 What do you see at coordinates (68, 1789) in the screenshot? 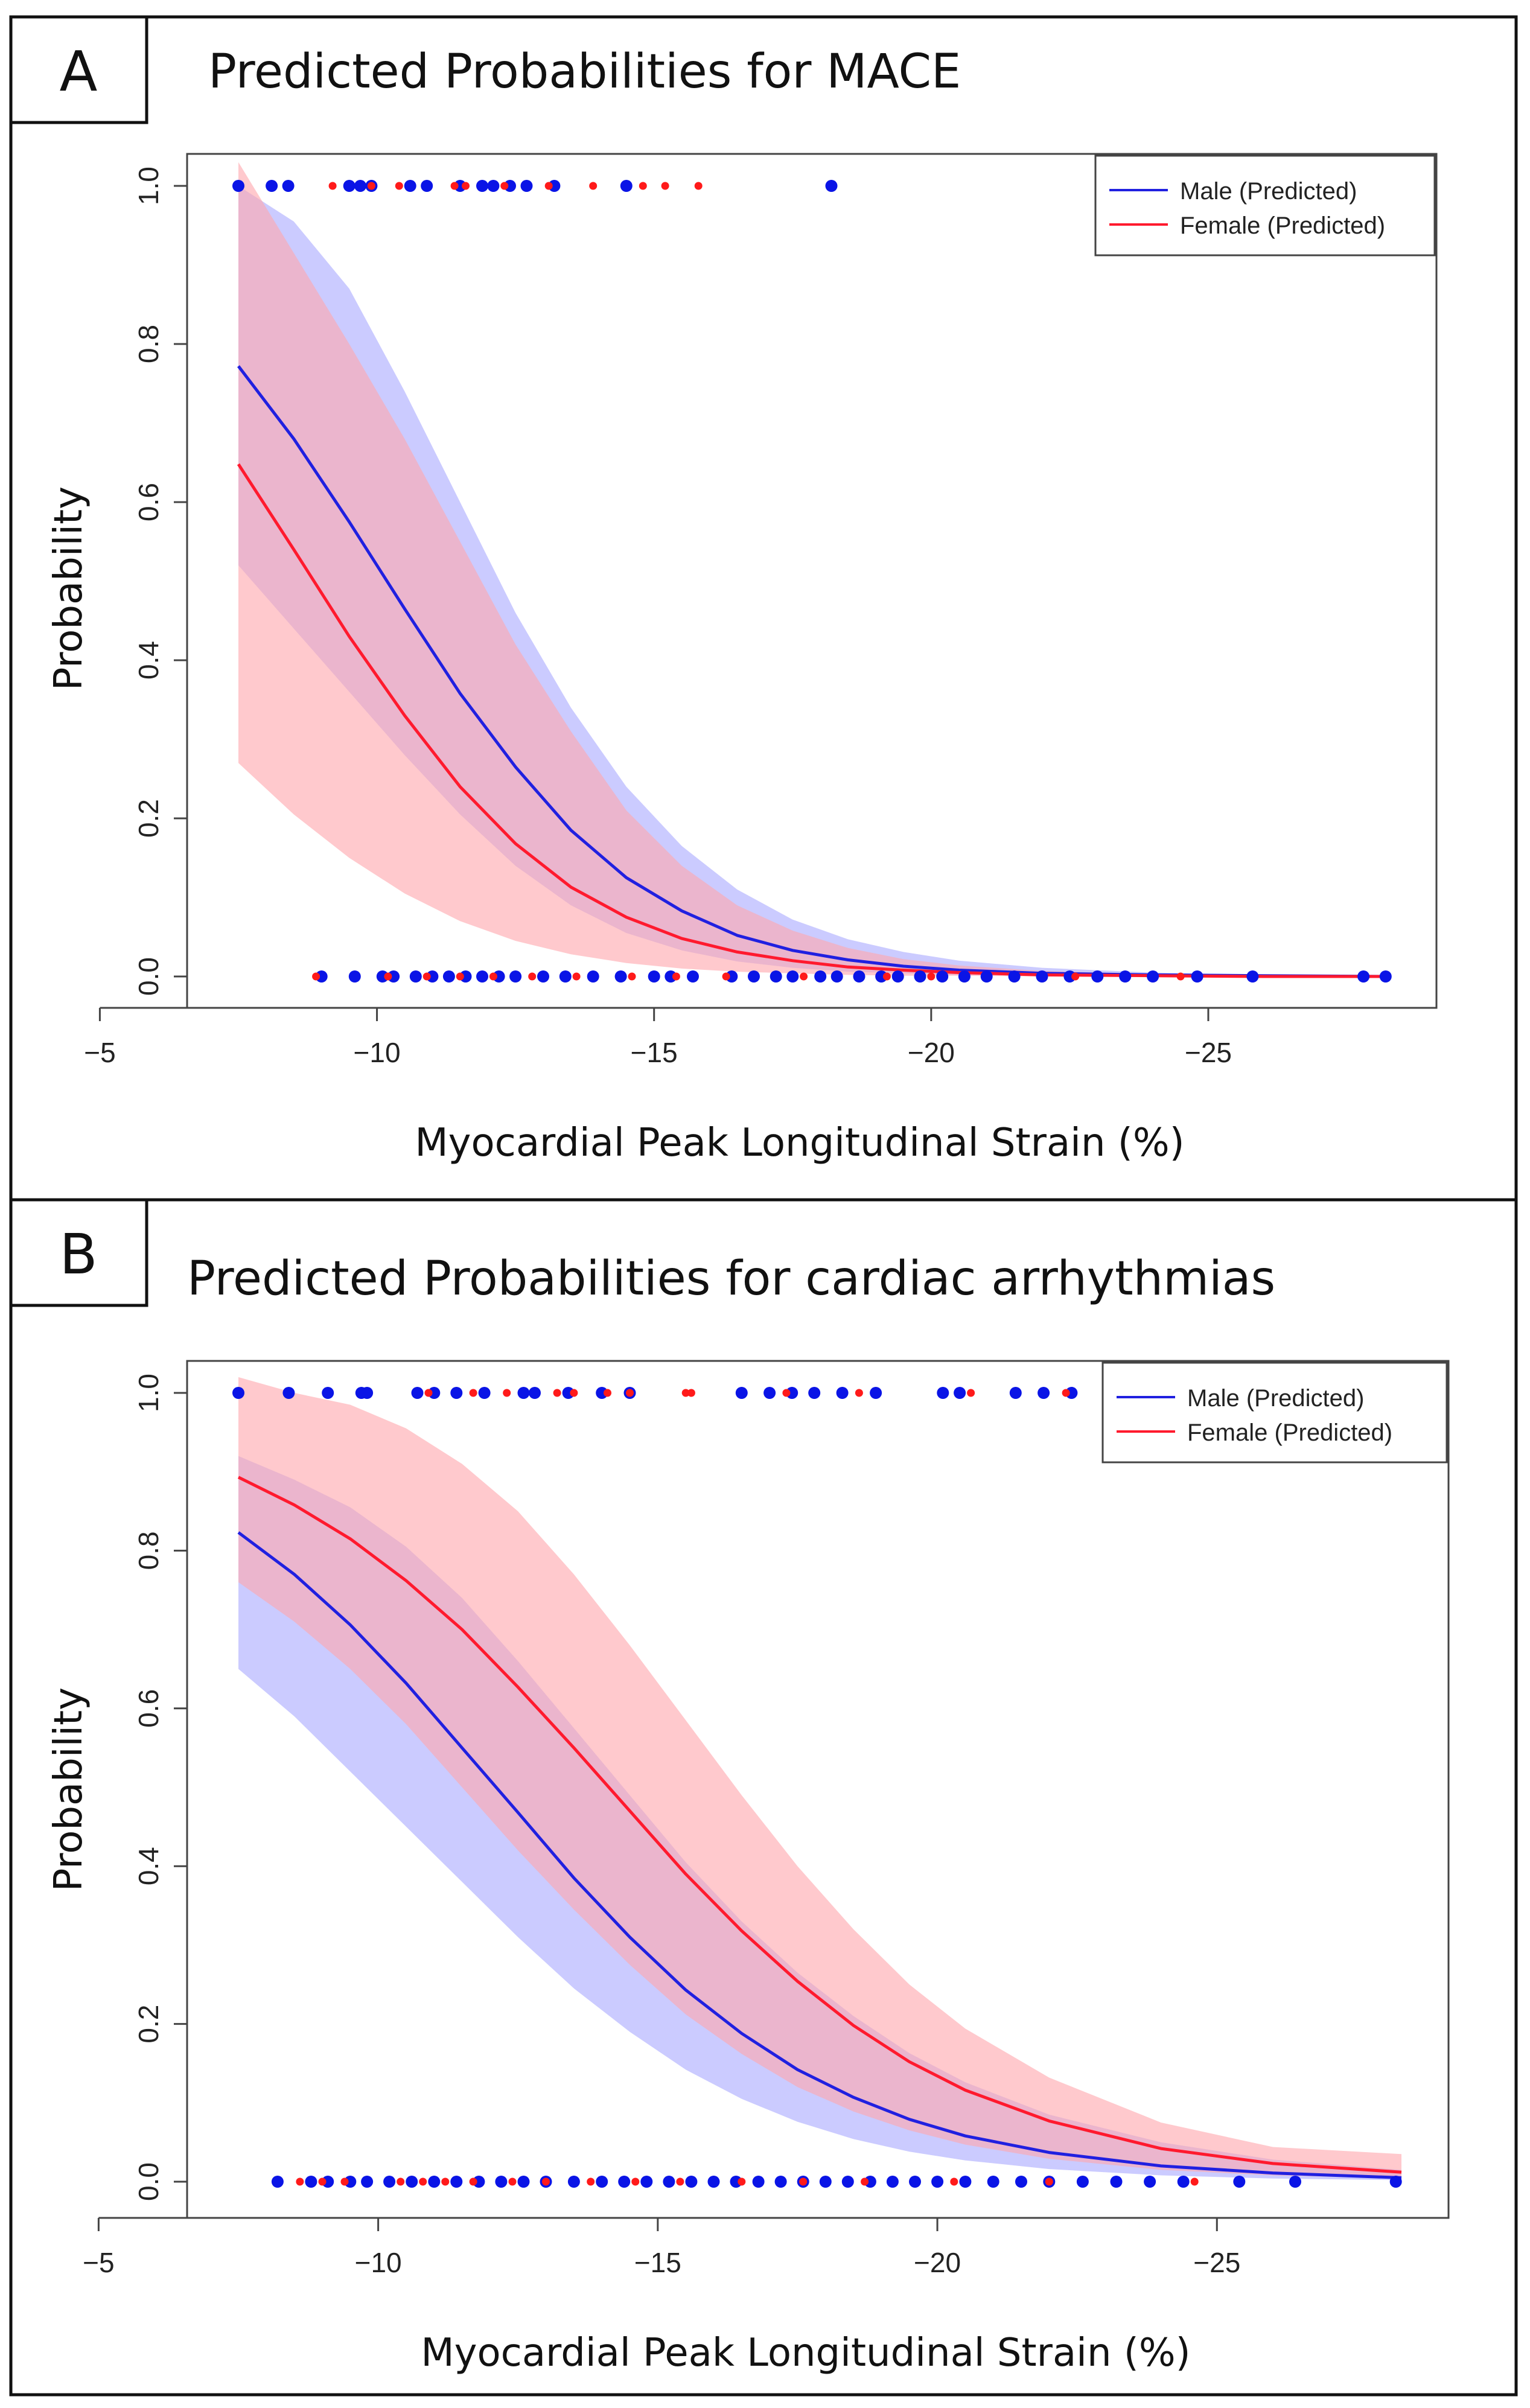
I see `panel-b-y-axis-title: Probability` at bounding box center [68, 1789].